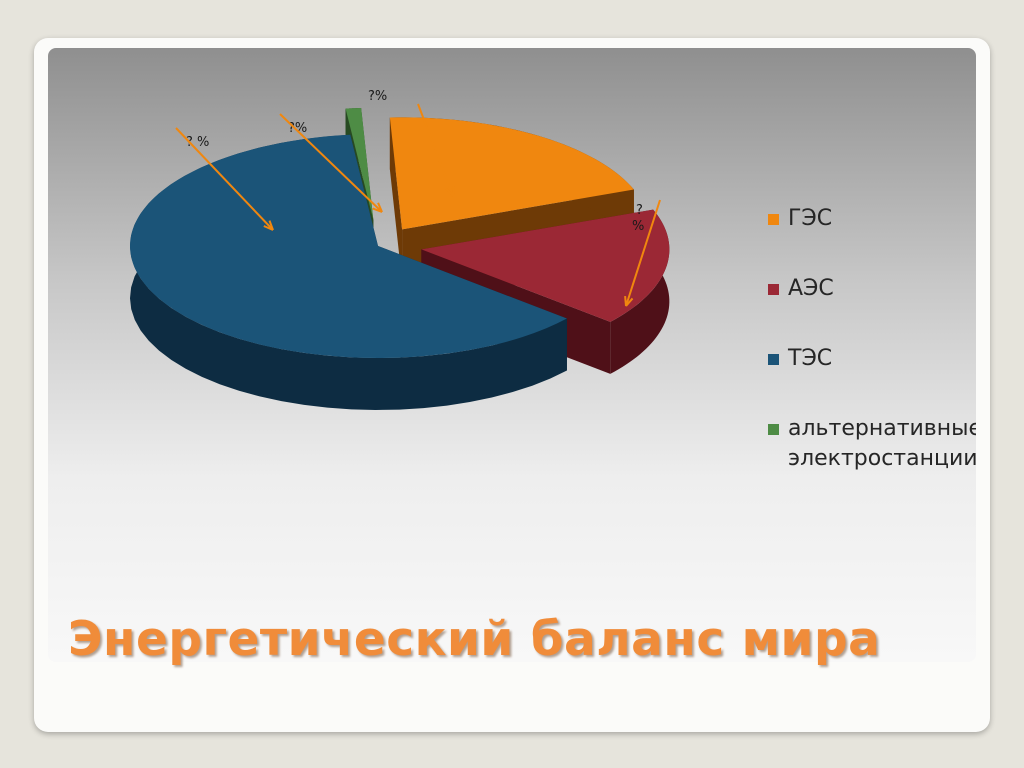 This screenshot has height=768, width=1024. What do you see at coordinates (511, 173) in the screenshot?
I see `pie-slice-hydro` at bounding box center [511, 173].